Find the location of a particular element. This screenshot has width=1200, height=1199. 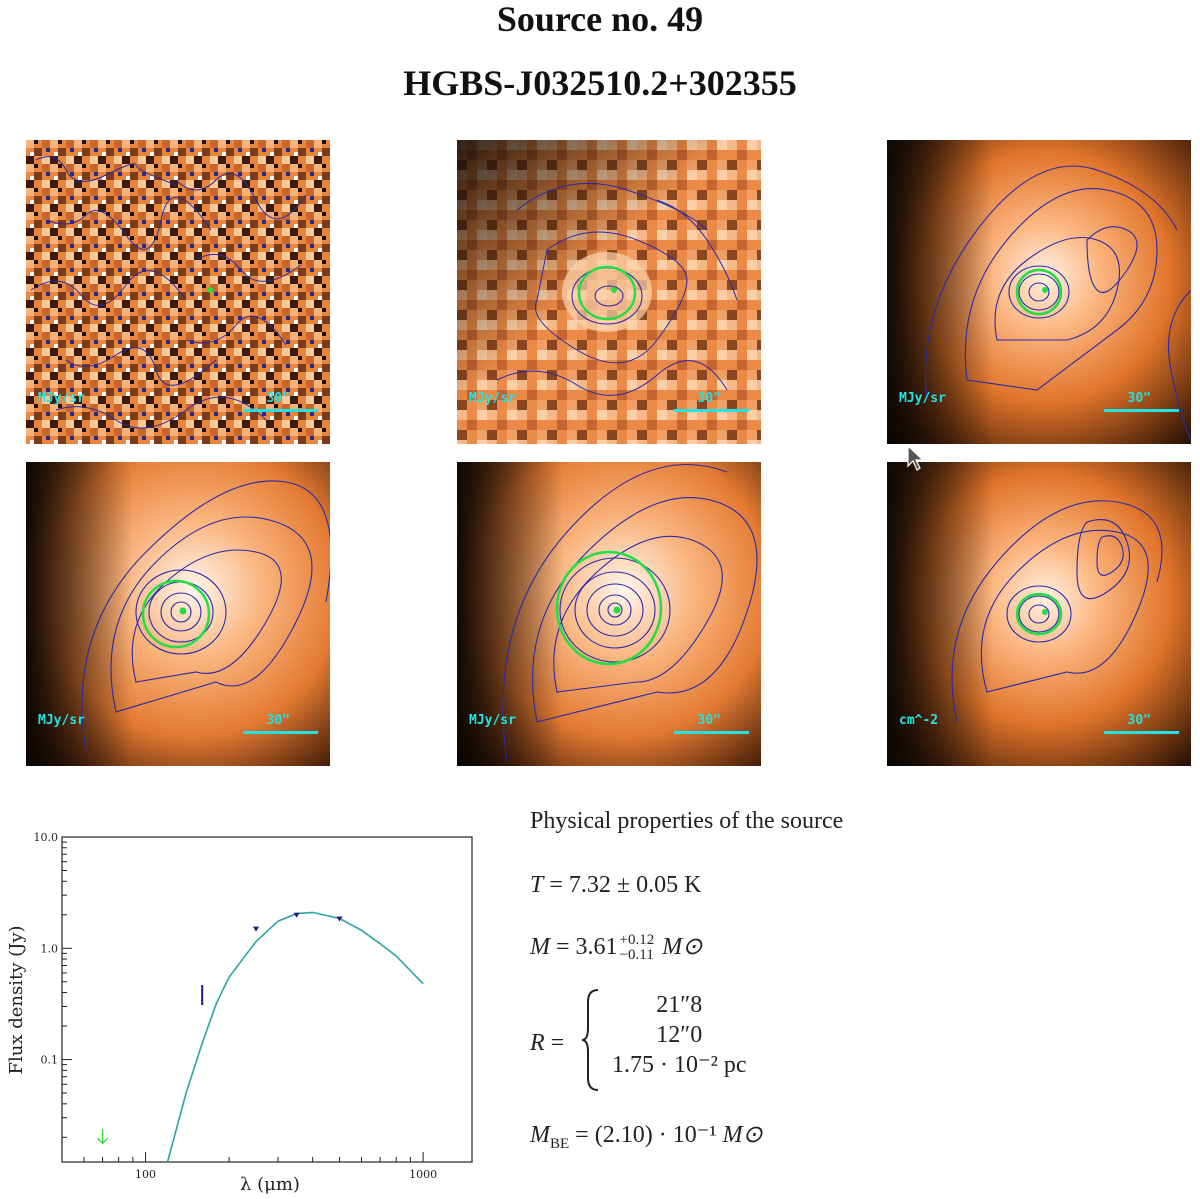

mass-unit: M⊙ is located at coordinates (682, 947).